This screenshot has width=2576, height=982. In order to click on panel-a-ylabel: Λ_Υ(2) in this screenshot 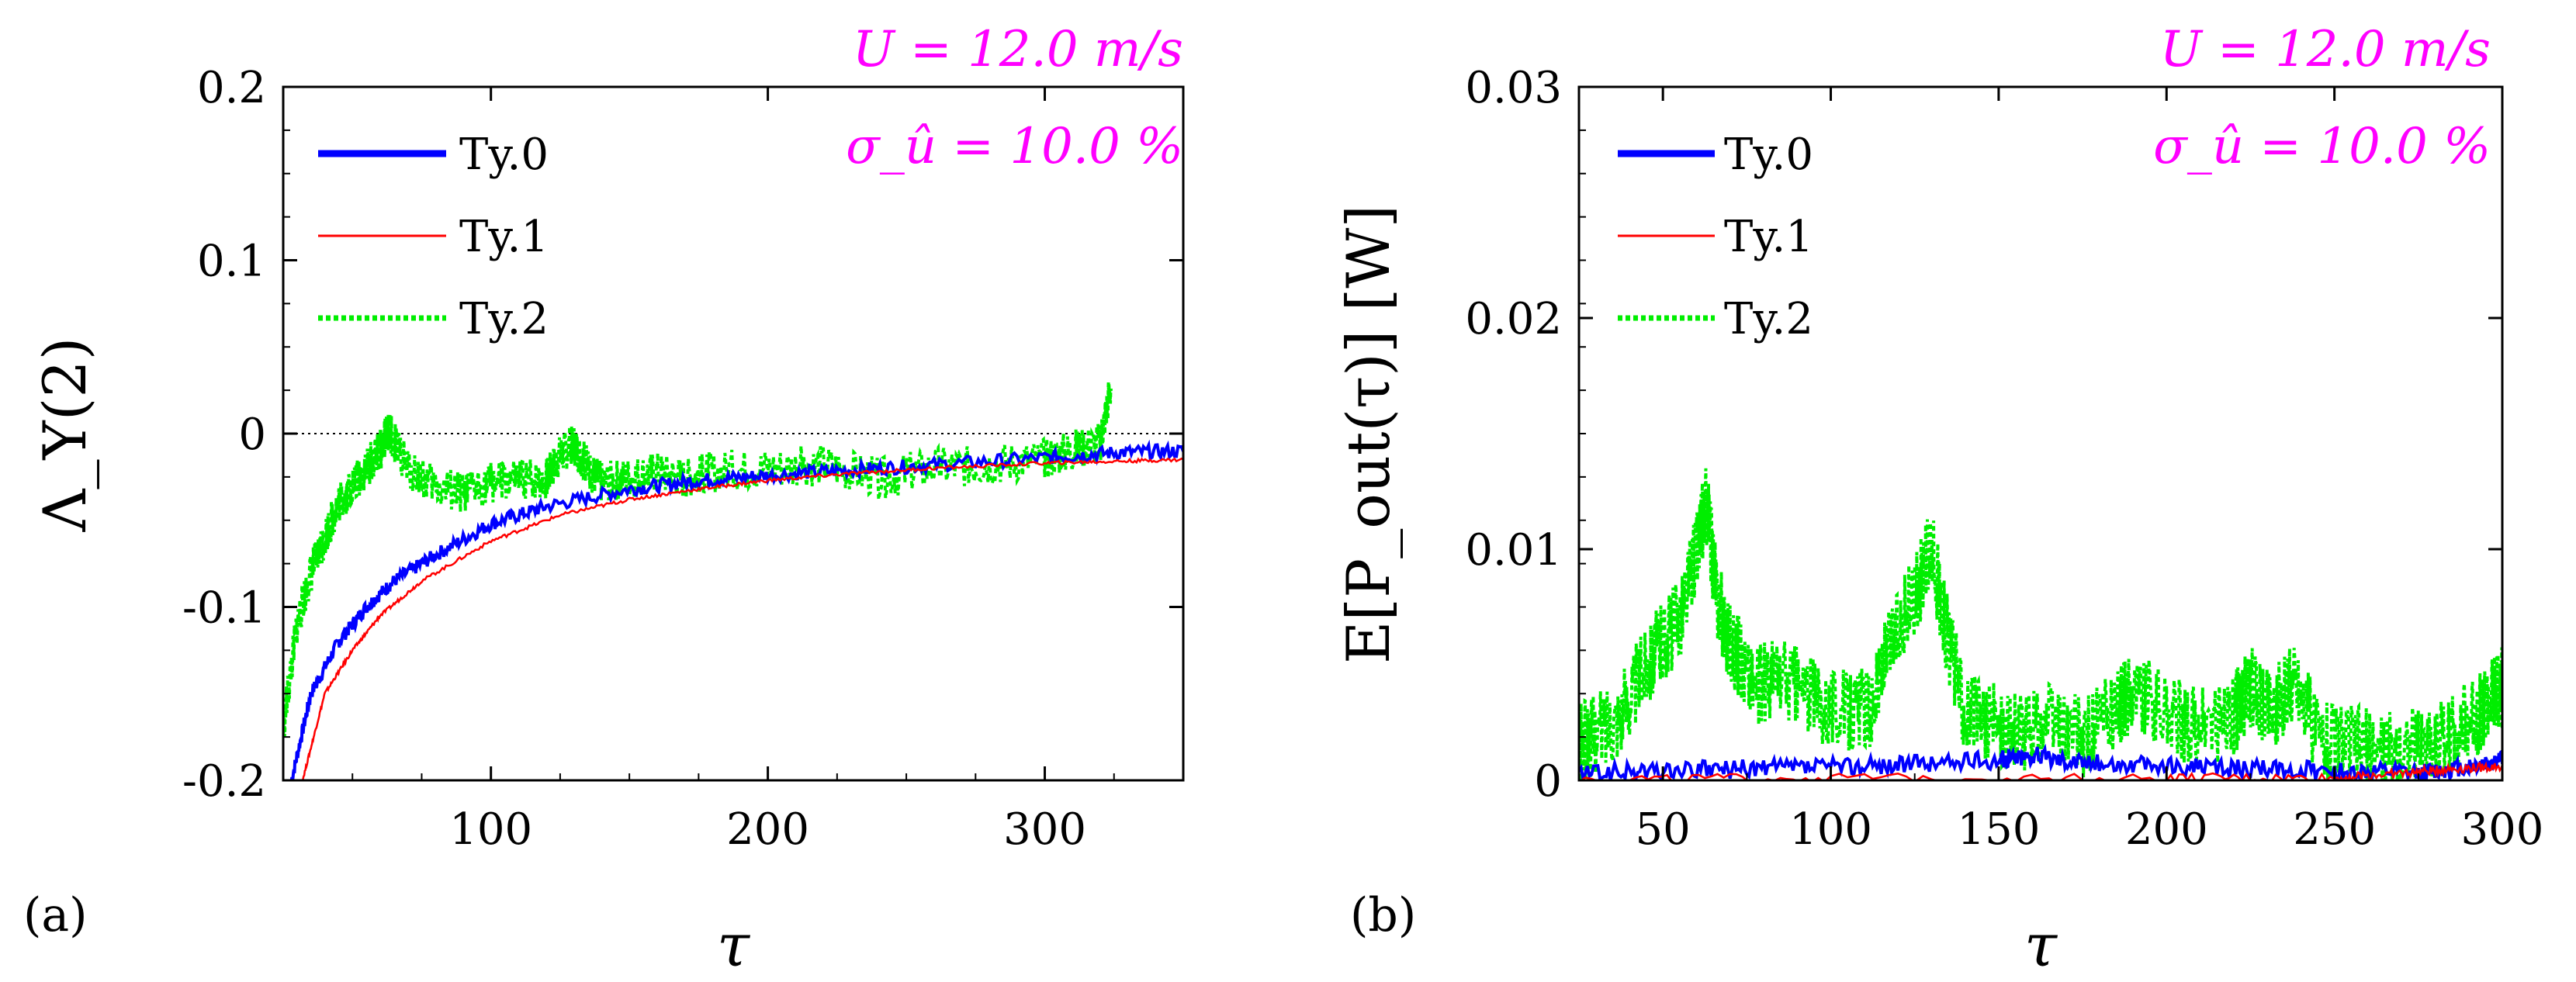, I will do `click(64, 435)`.